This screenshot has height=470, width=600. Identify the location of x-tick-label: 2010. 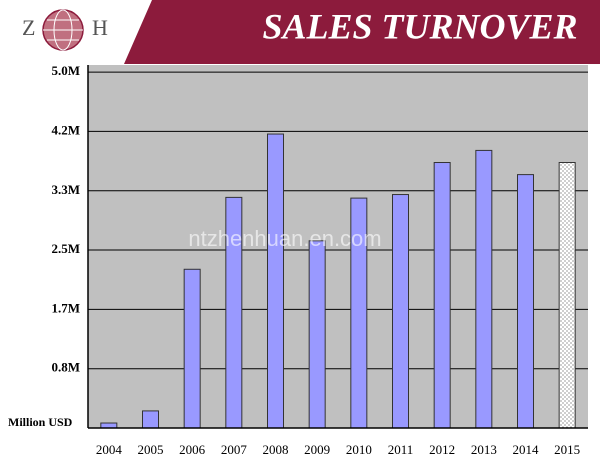
(359, 449).